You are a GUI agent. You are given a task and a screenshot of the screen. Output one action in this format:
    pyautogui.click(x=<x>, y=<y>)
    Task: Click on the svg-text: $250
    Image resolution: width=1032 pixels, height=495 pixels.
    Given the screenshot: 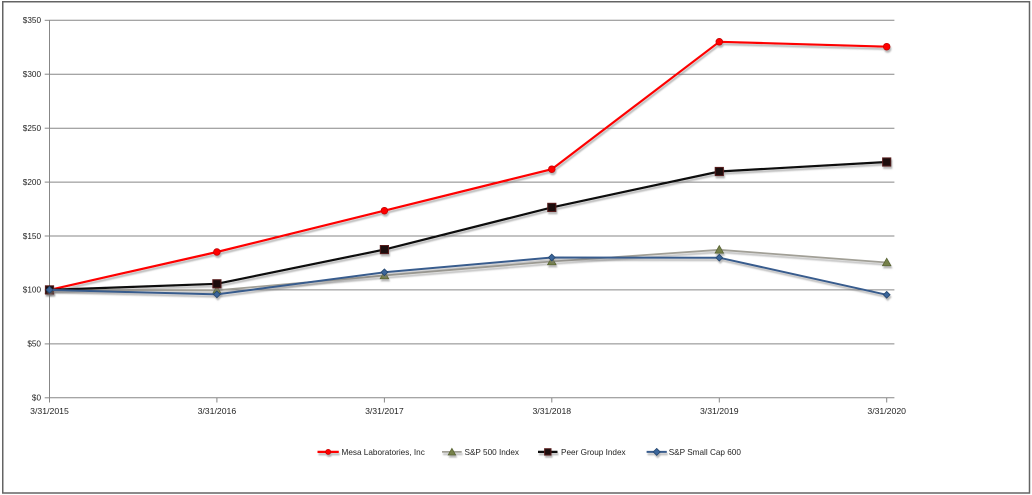 What is the action you would take?
    pyautogui.click(x=32, y=128)
    